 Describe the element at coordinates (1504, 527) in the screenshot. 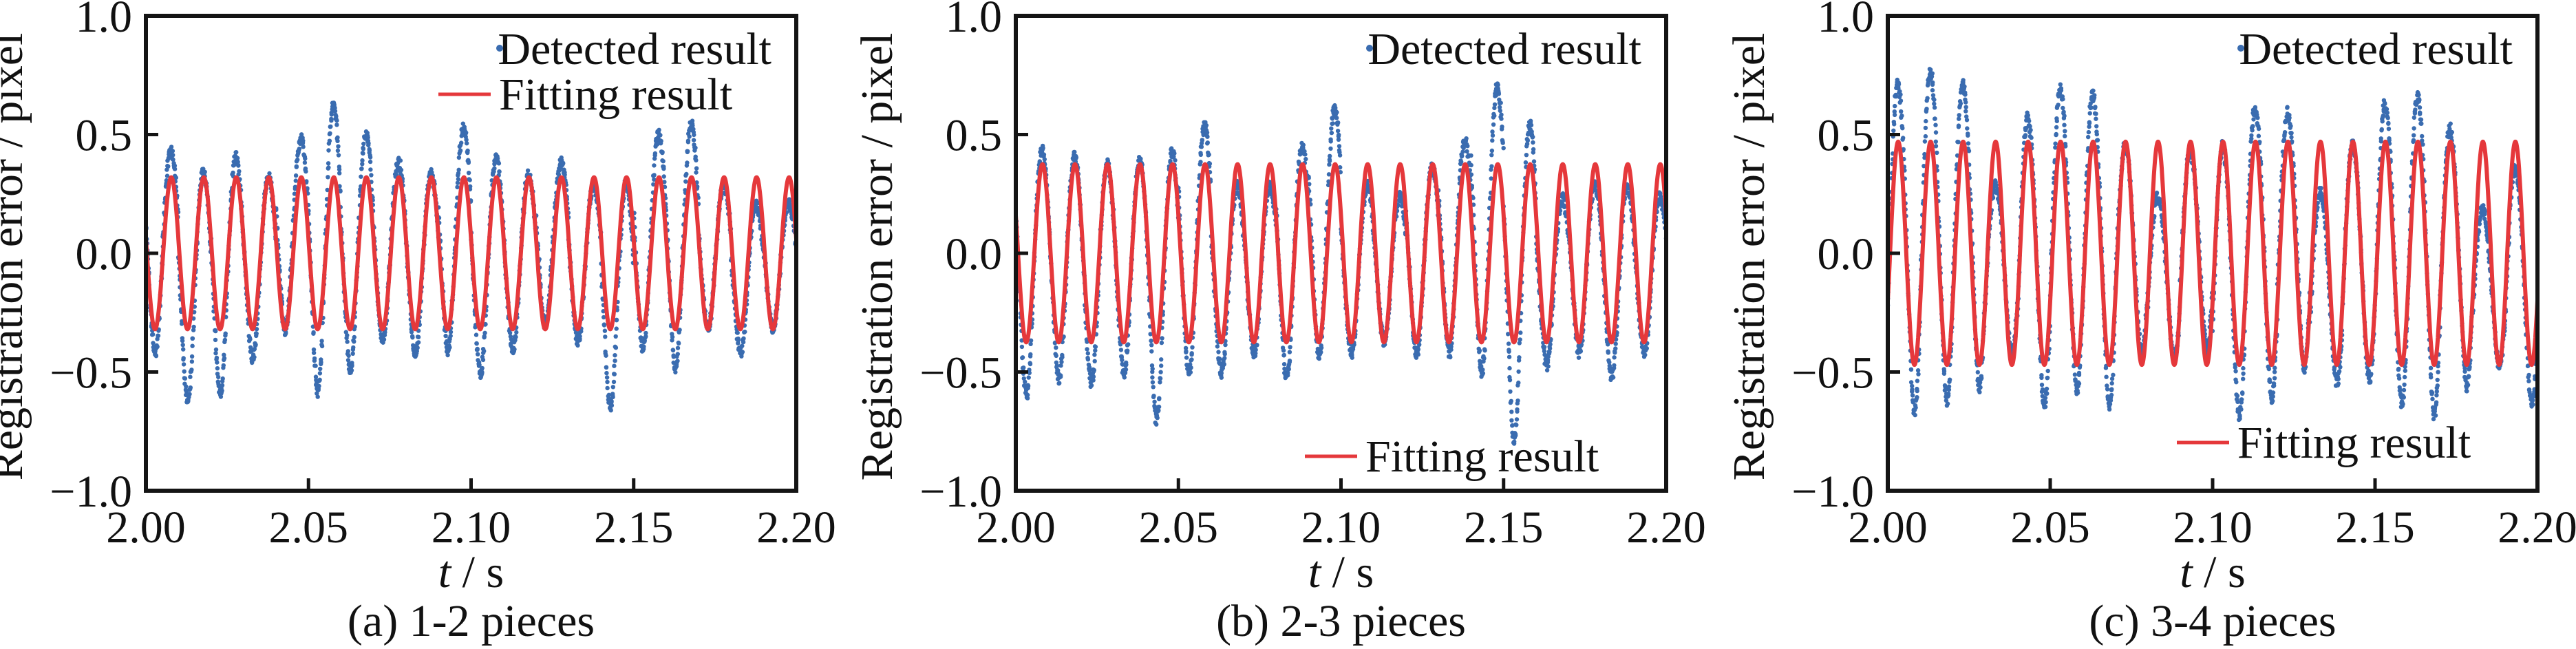

I see `x-tick-label: 2.15` at that location.